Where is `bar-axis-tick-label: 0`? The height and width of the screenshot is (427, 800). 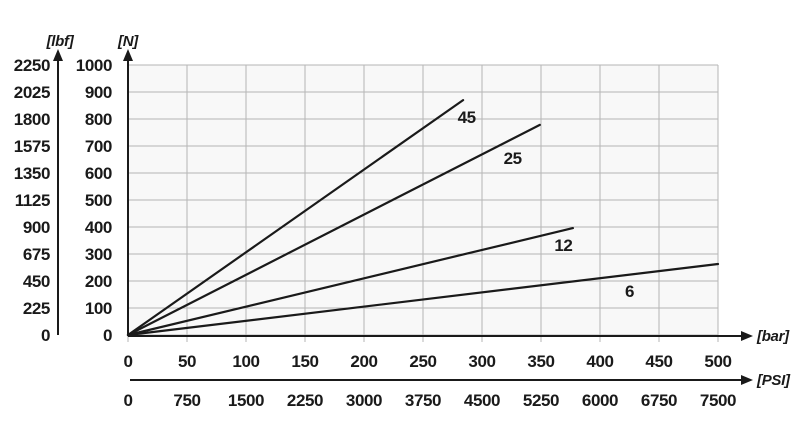
bar-axis-tick-label: 0 is located at coordinates (127, 361).